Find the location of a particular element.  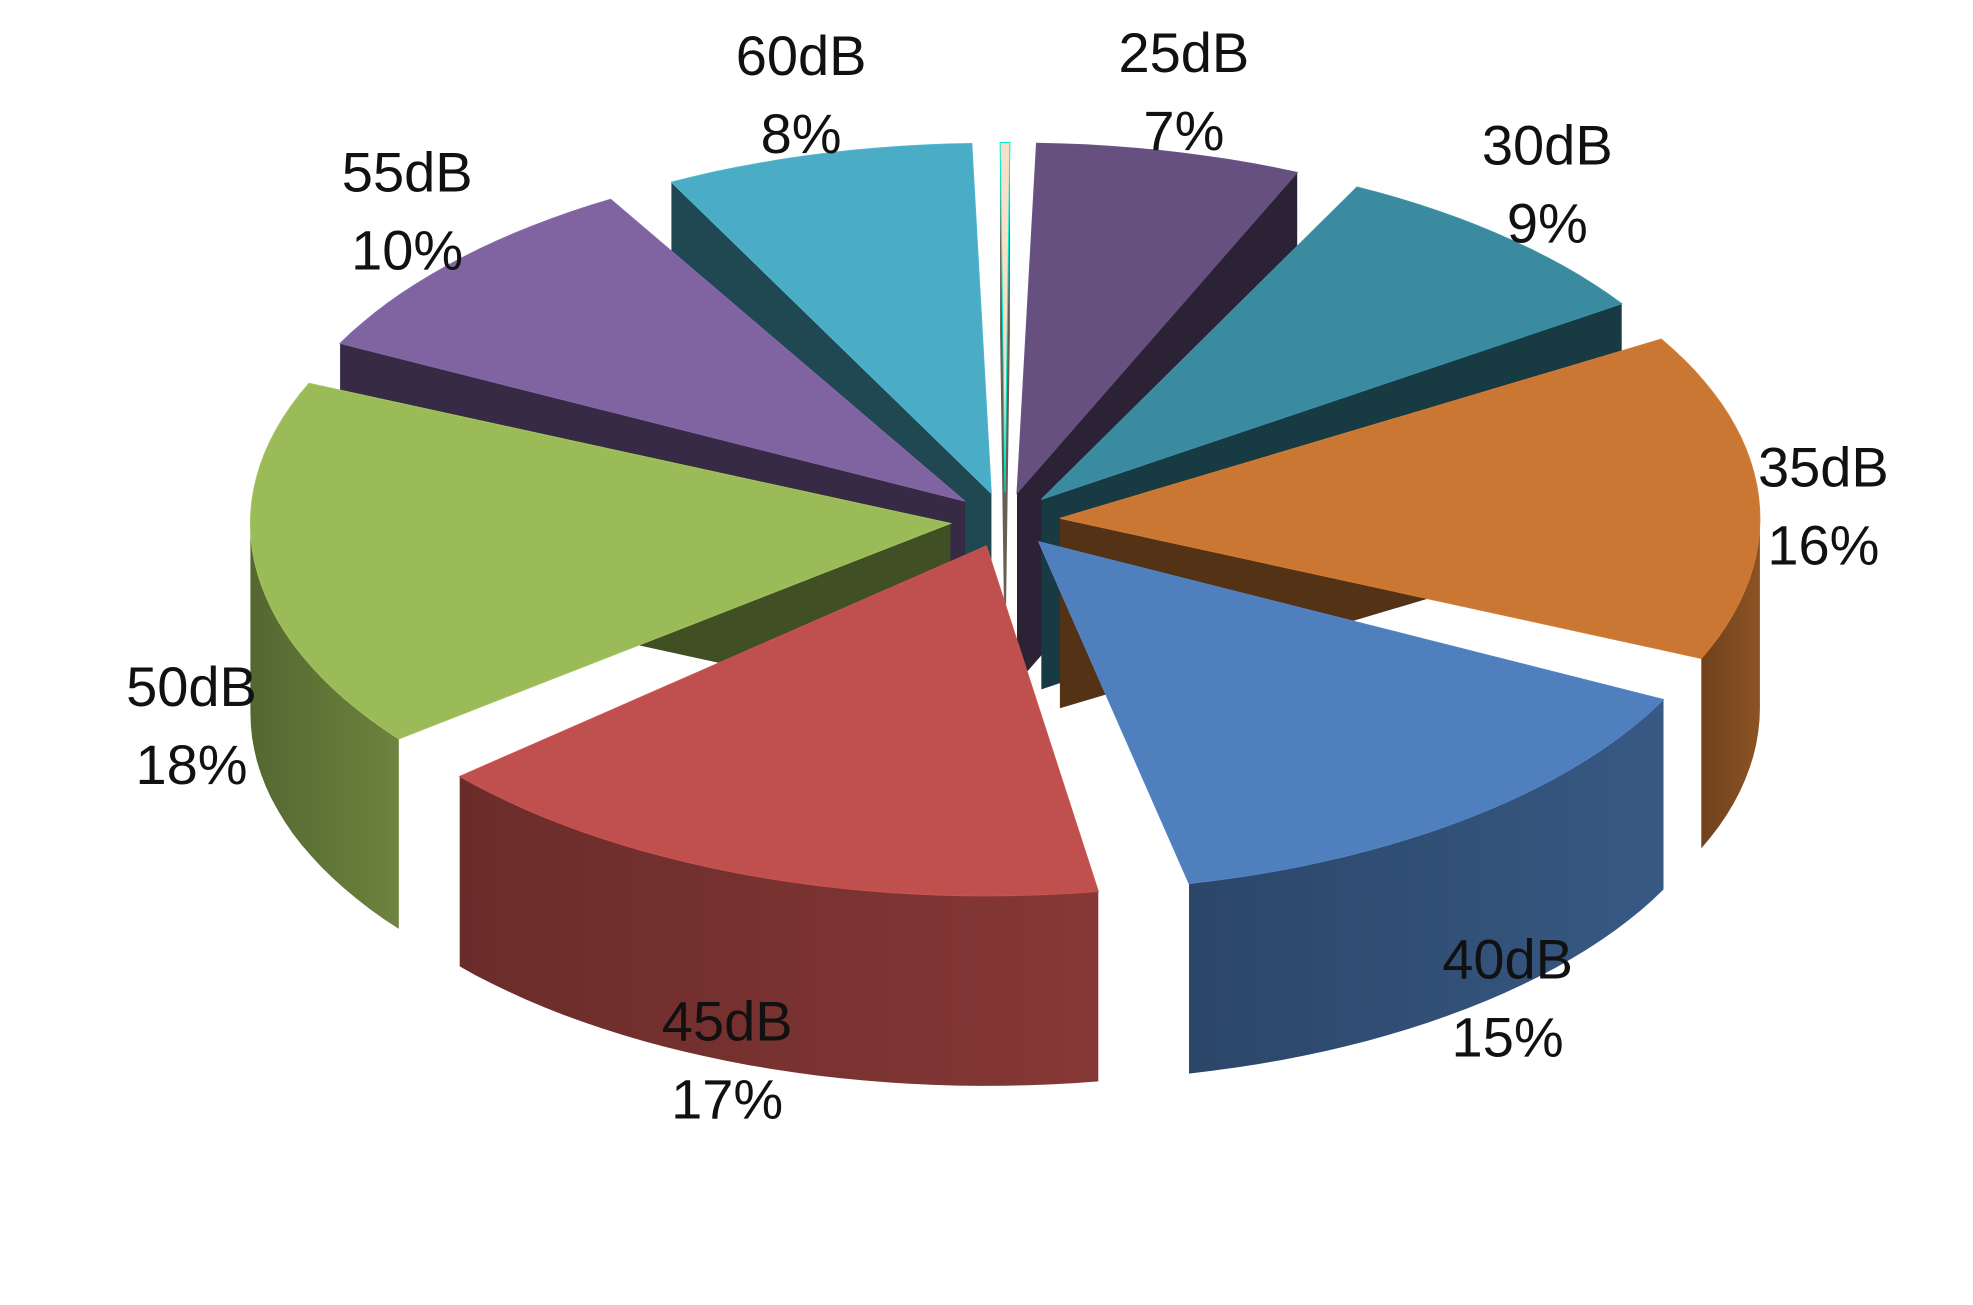

pie-slice-side-end is located at coordinates (1007, 412).